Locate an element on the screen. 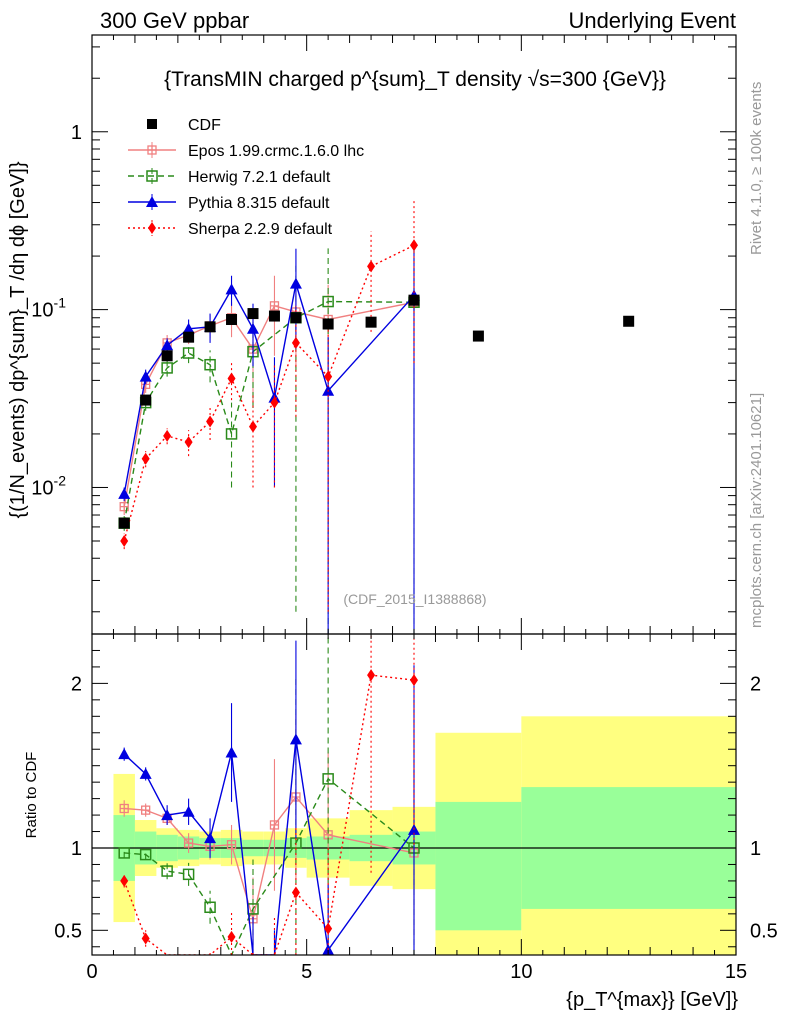 Image resolution: width=786 pixels, height=1024 pixels. band-green is located at coordinates (478, 866).